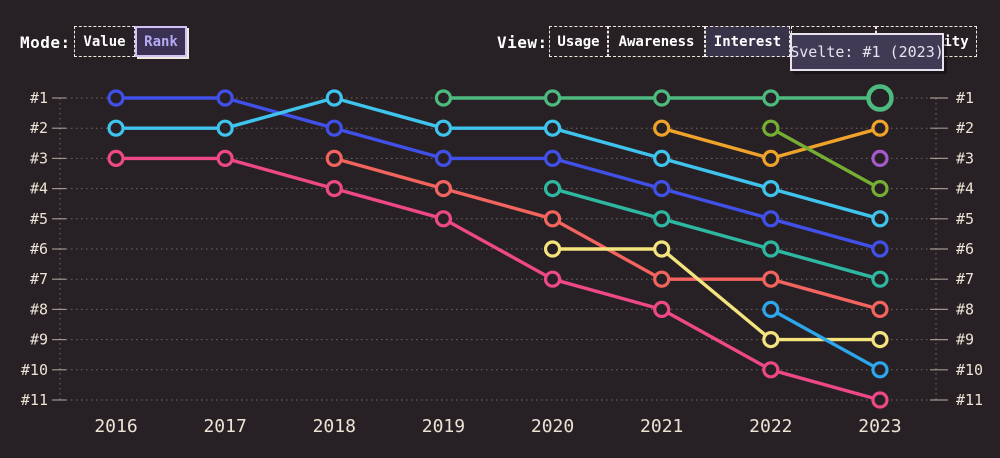 This screenshot has width=1000, height=458. Describe the element at coordinates (578, 41) in the screenshot. I see `view-option-usage: Usage` at that location.